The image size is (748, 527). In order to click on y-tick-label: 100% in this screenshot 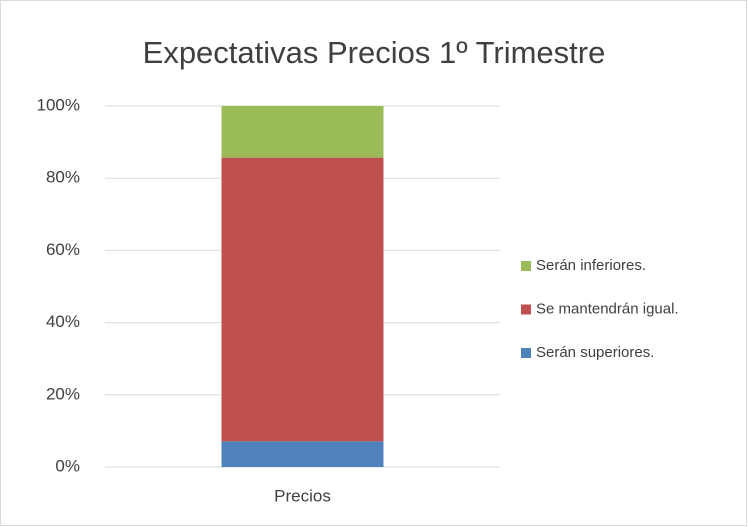, I will do `click(58, 104)`.